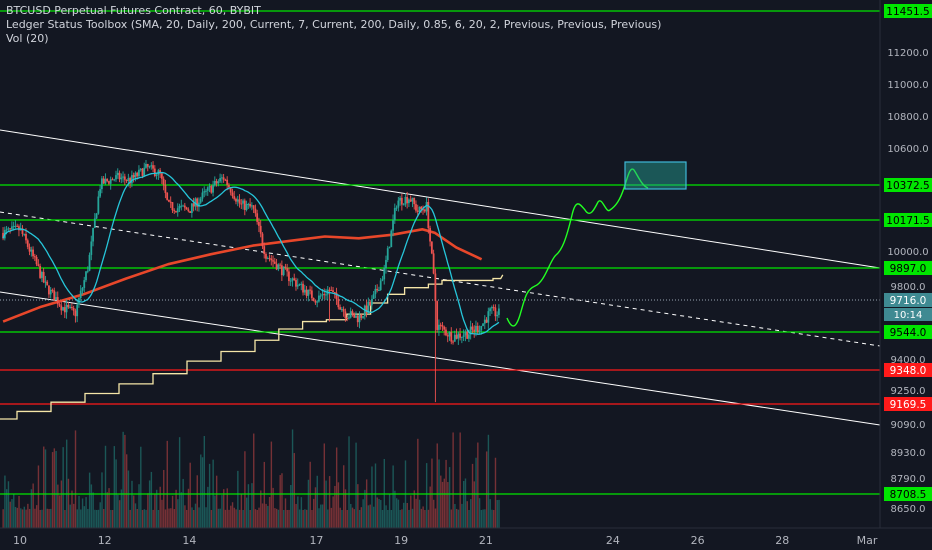 The image size is (932, 550). I want to click on price-tick-label: 10000.0, so click(907, 252).